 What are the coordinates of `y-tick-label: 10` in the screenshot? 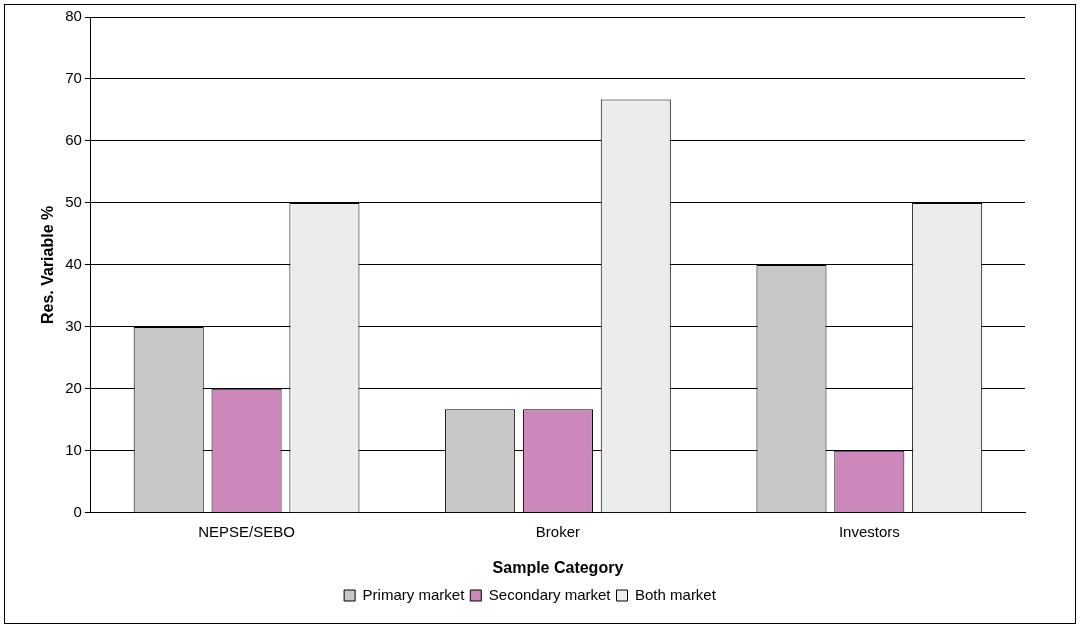 It's located at (73, 449).